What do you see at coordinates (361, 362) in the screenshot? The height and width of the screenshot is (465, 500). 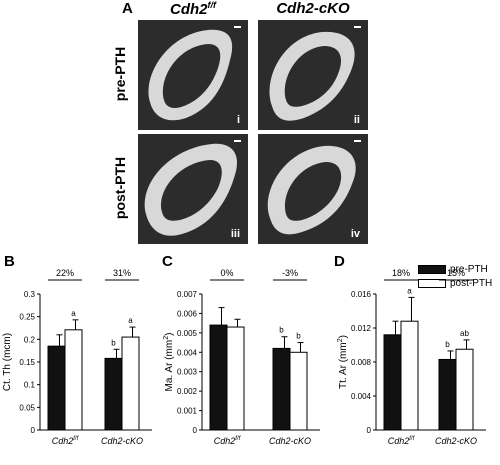 I see `y-tick-label: 0.008` at bounding box center [361, 362].